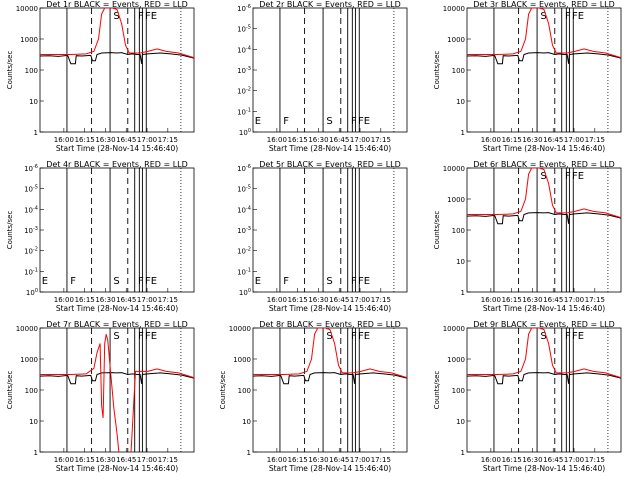 This screenshot has height=480, width=640. Describe the element at coordinates (117, 164) in the screenshot. I see `panel-title: Det 4r BLACK = Events, RED = LLD` at that location.